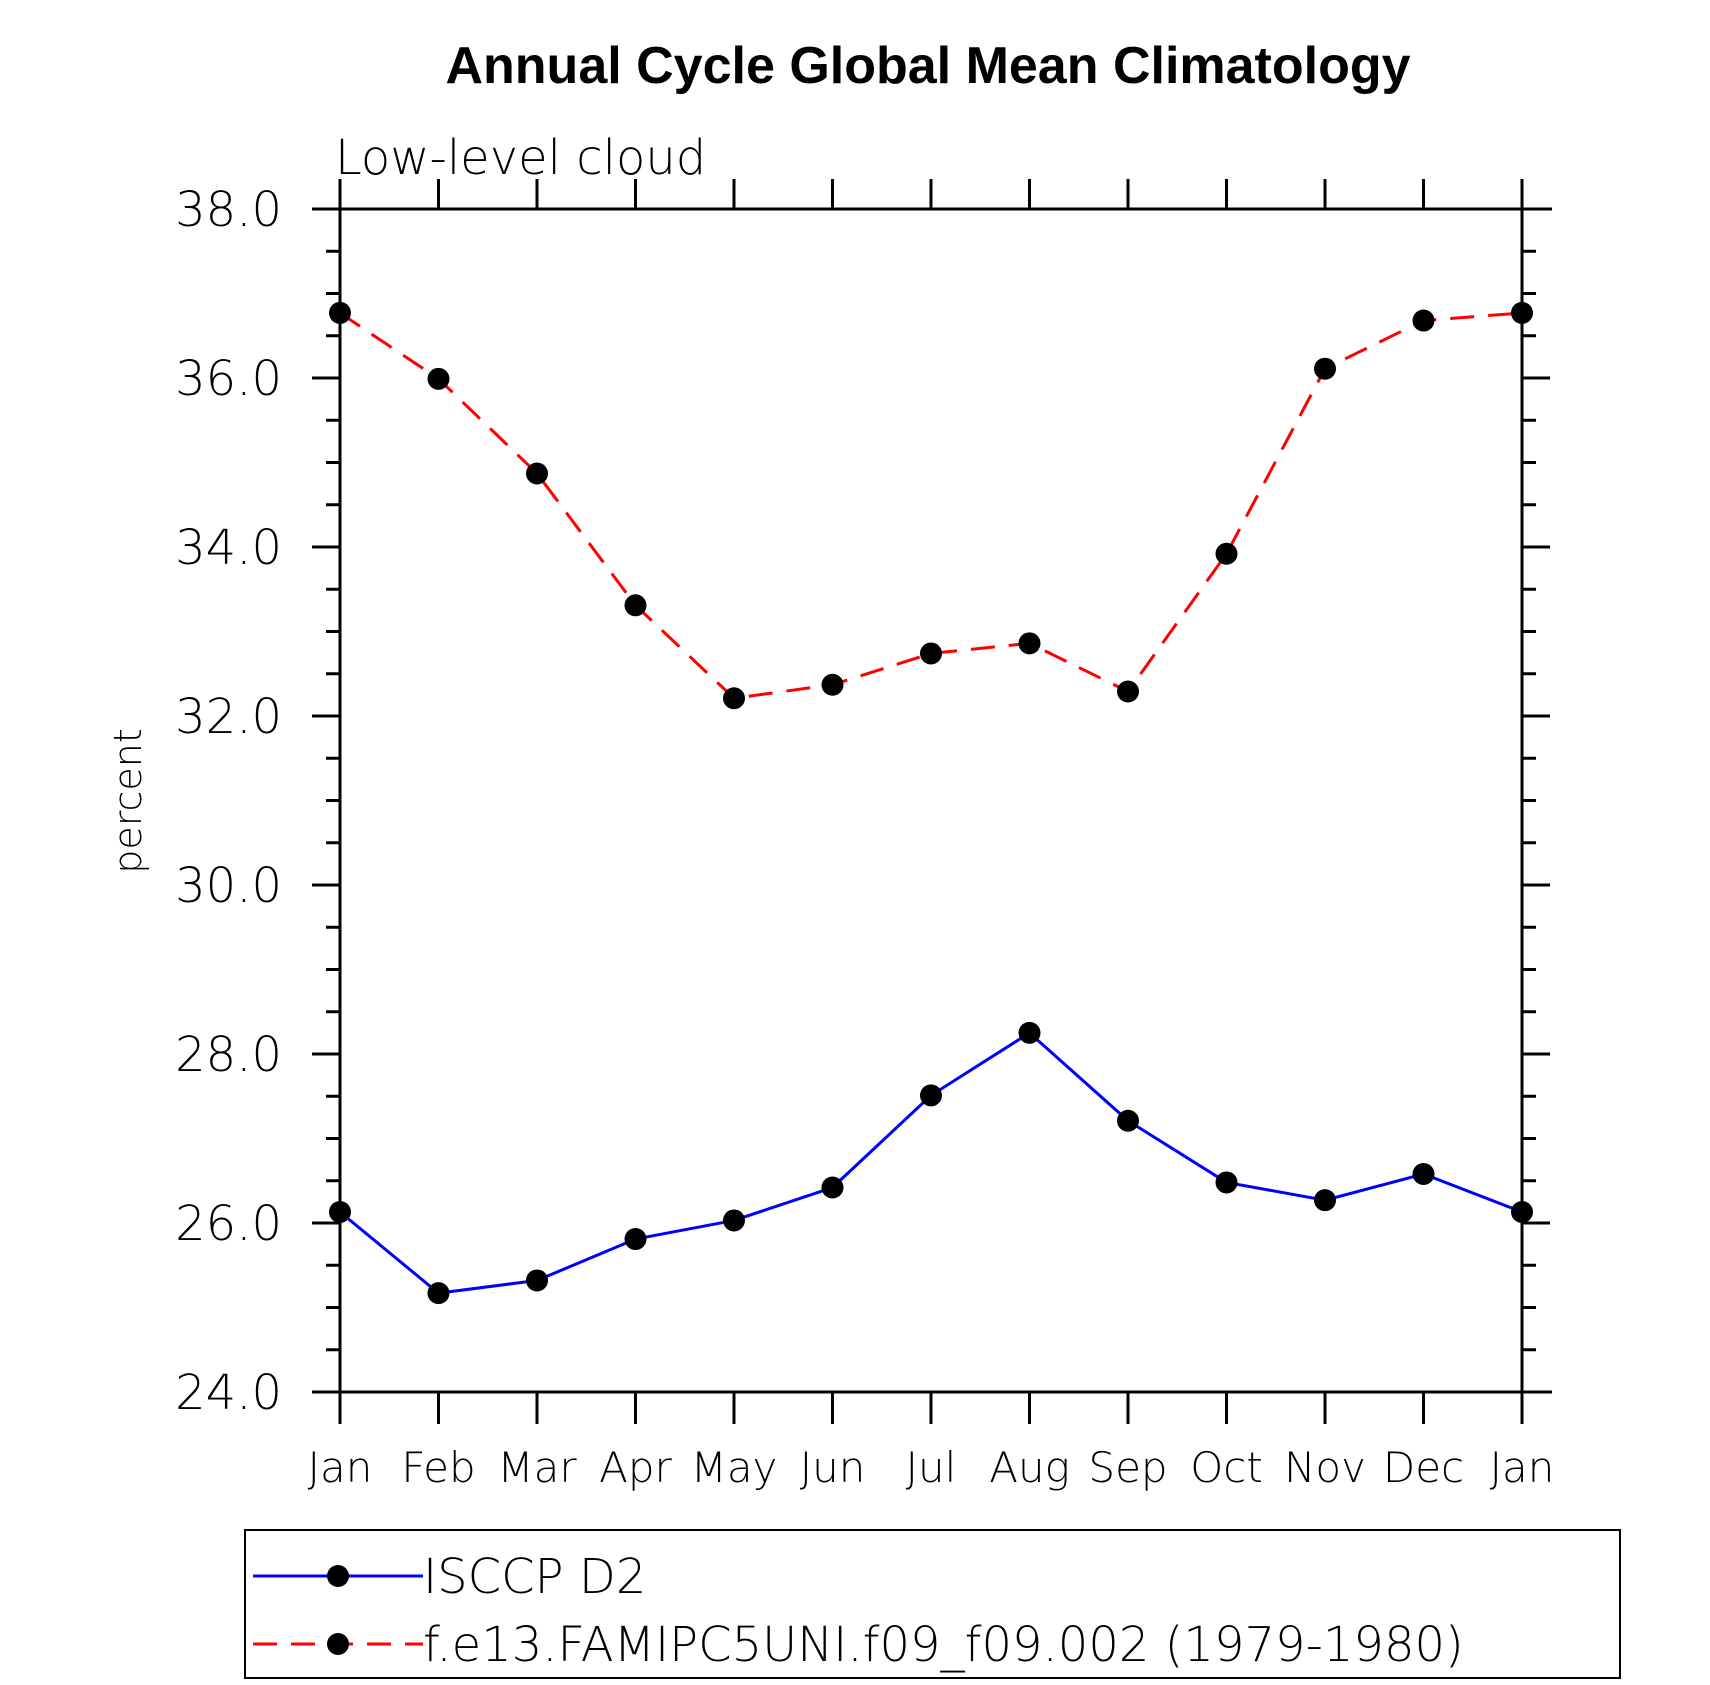 The width and height of the screenshot is (1710, 1685). Describe the element at coordinates (943, 1645) in the screenshot. I see `legend-label-2: f.e13.FAMIPC5UNI.f09_f09.002 (1979-1980)` at that location.